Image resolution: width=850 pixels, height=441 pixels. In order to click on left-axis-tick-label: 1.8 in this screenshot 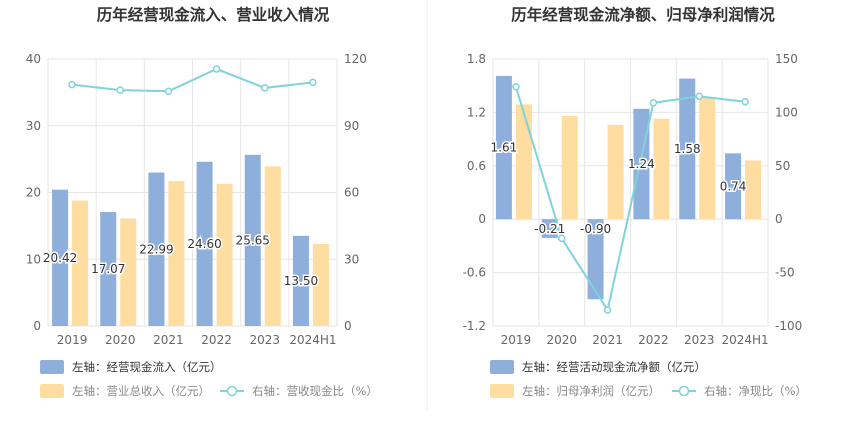, I will do `click(476, 59)`.